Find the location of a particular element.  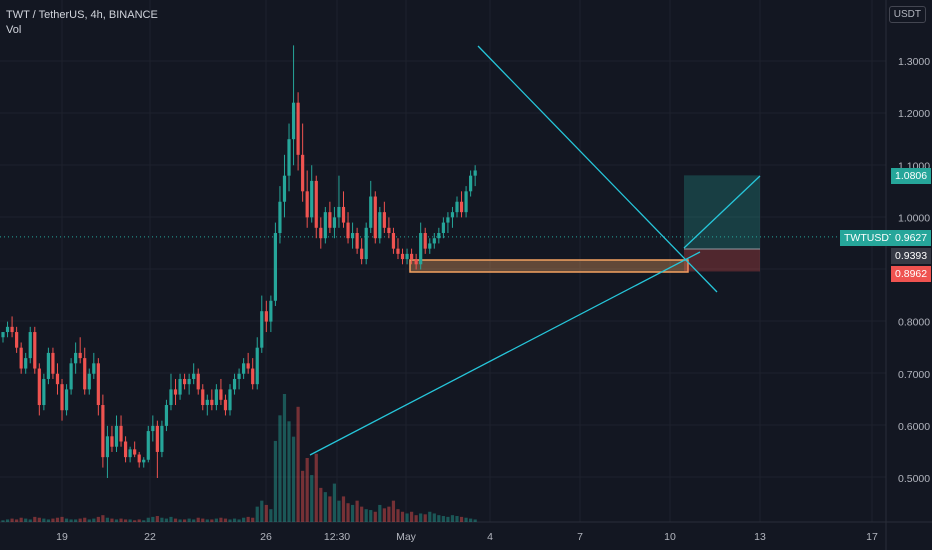

volume-label: Vol is located at coordinates (14, 30).